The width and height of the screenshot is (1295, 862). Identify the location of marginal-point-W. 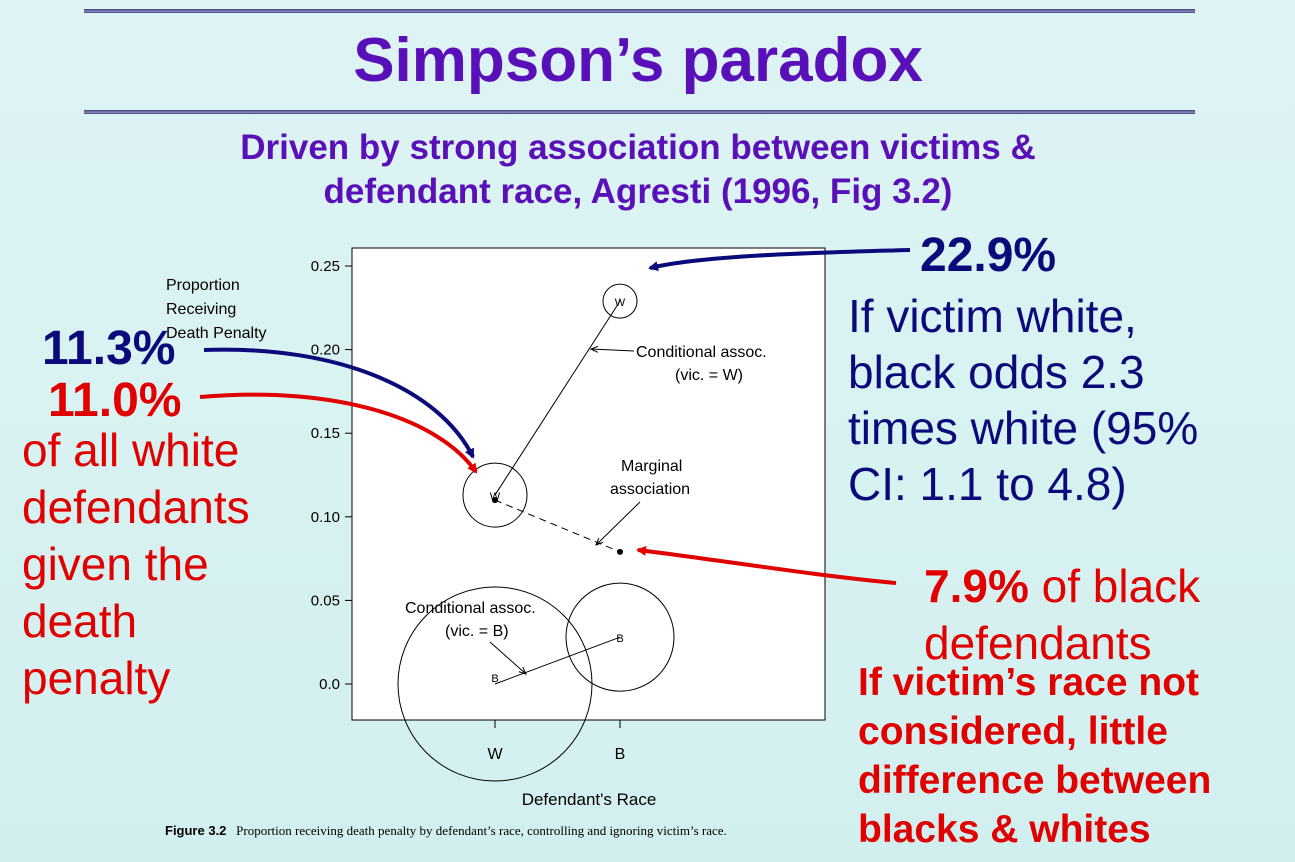
(495, 500).